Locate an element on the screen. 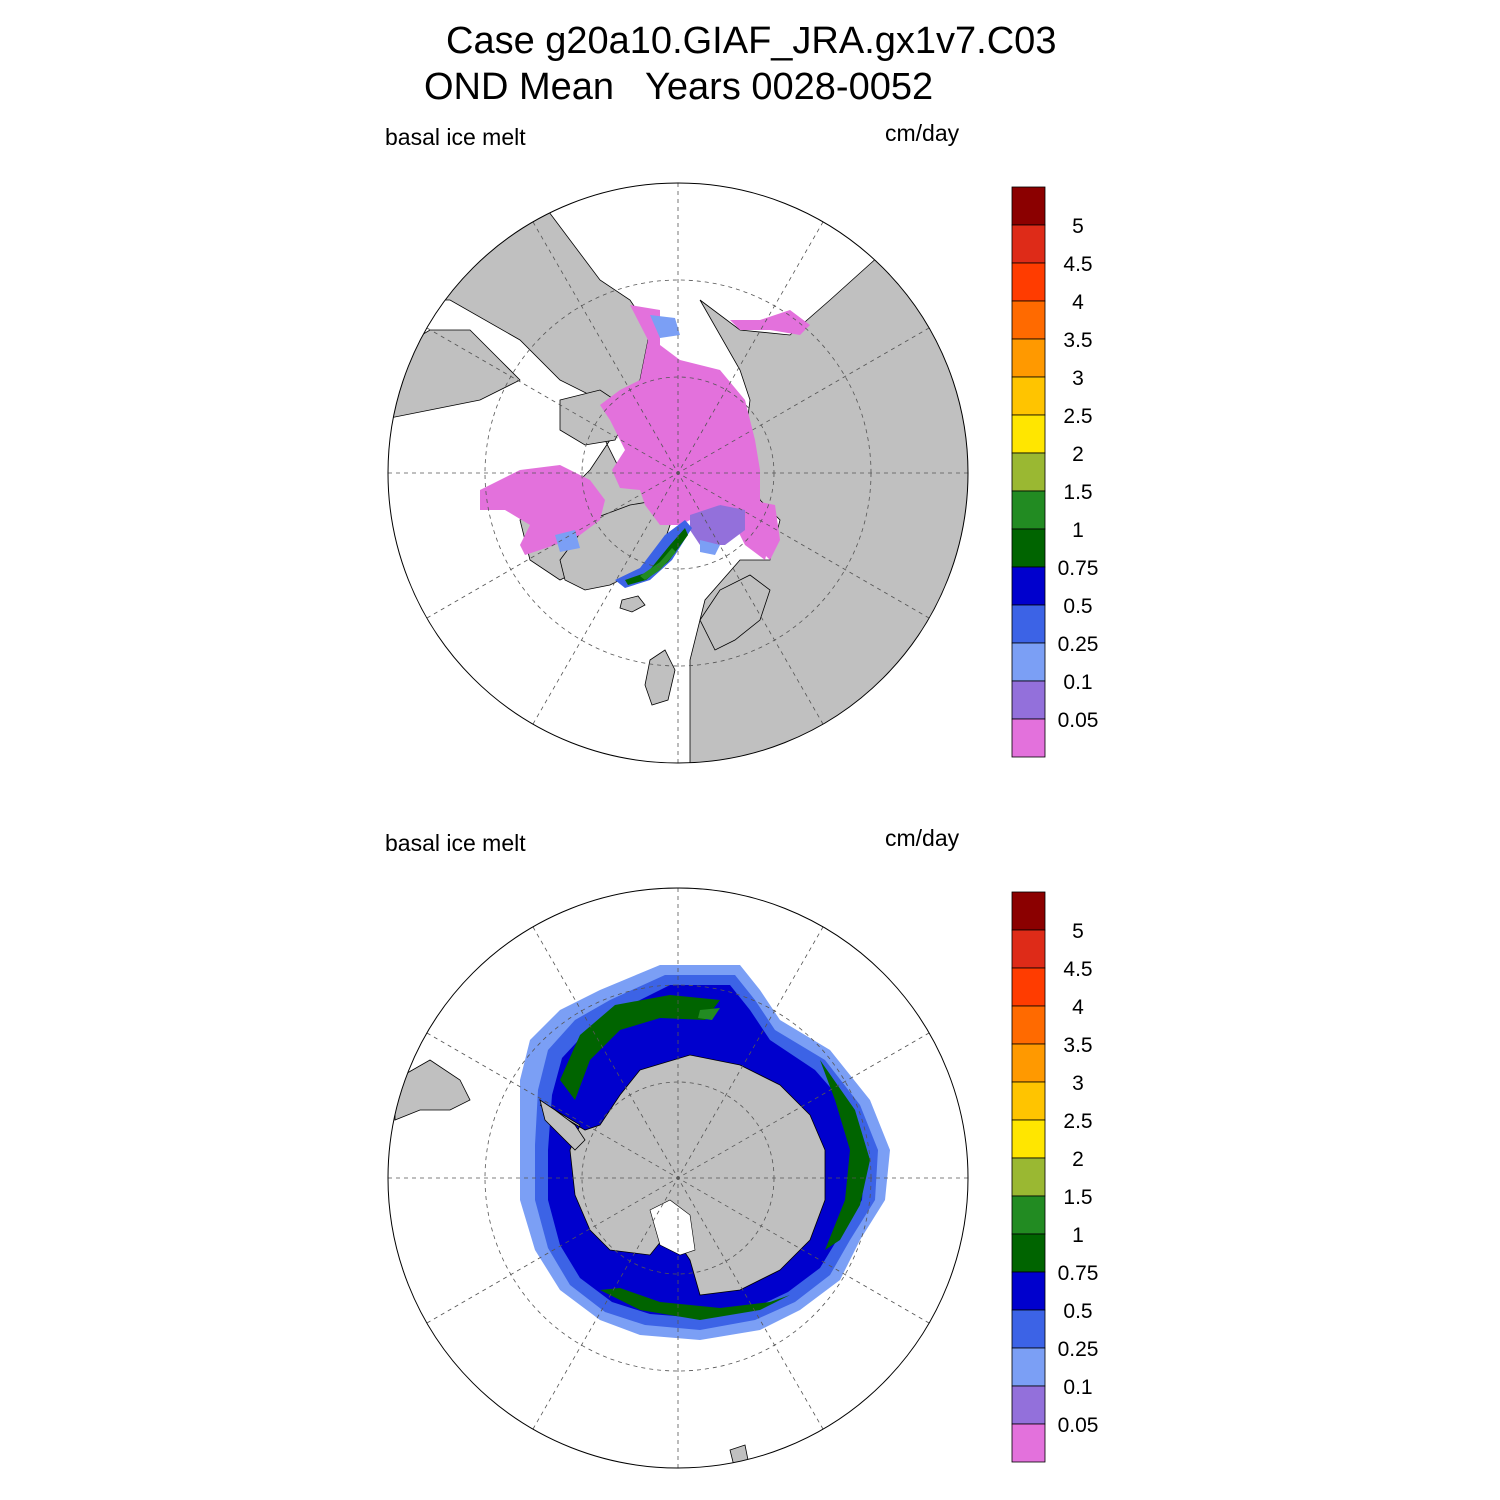  north-variable-label: basal ice melt is located at coordinates (455, 137).